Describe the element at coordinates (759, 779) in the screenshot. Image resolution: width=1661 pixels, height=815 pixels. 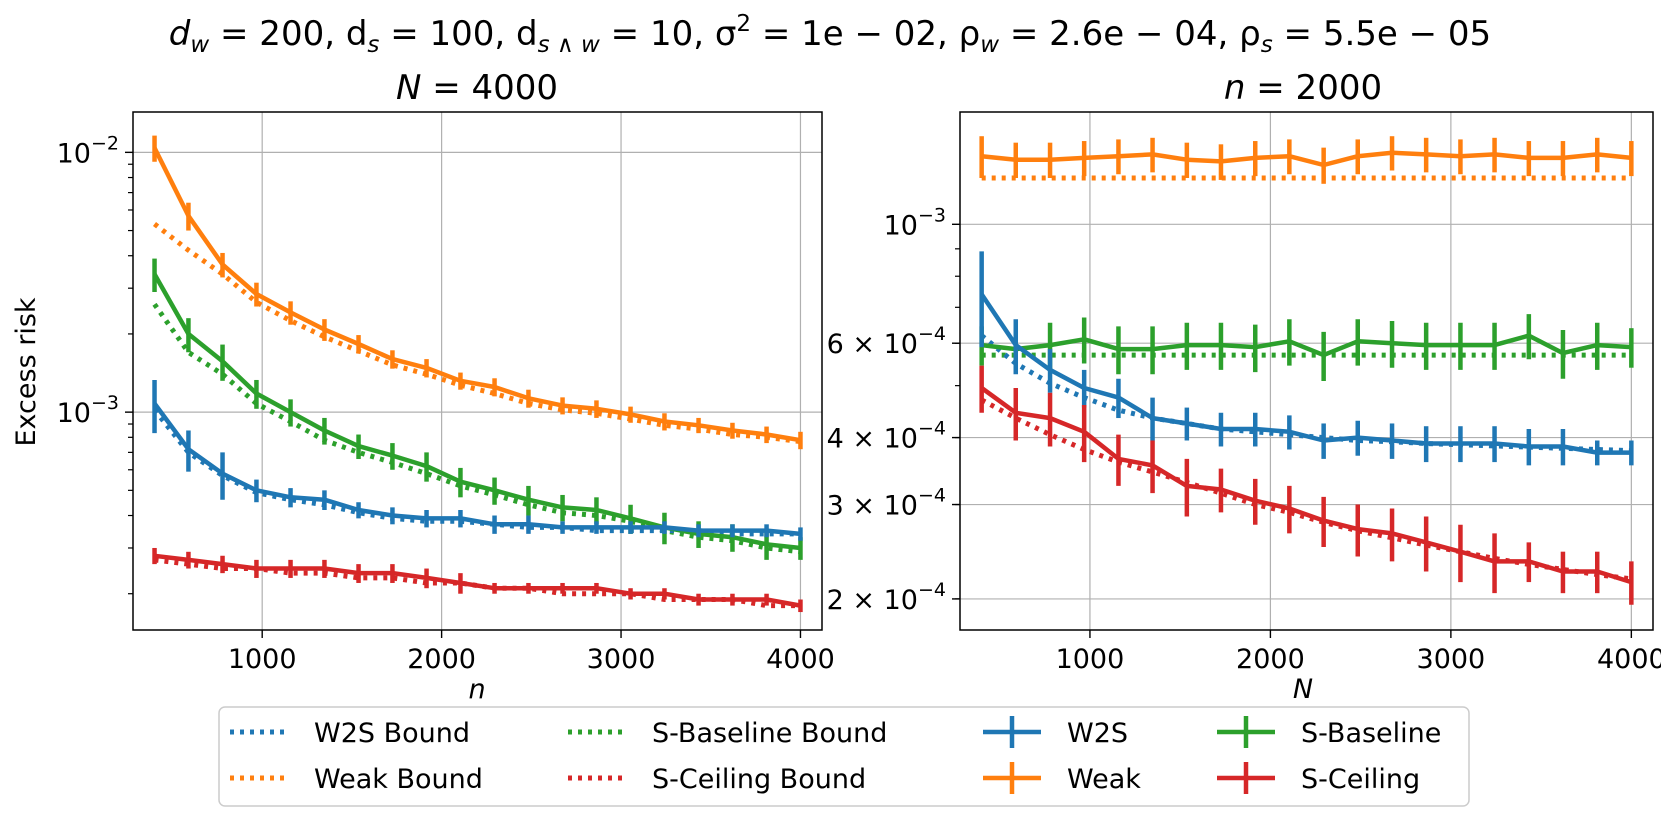
I see `legend-label: S-Ceiling Bound` at that location.